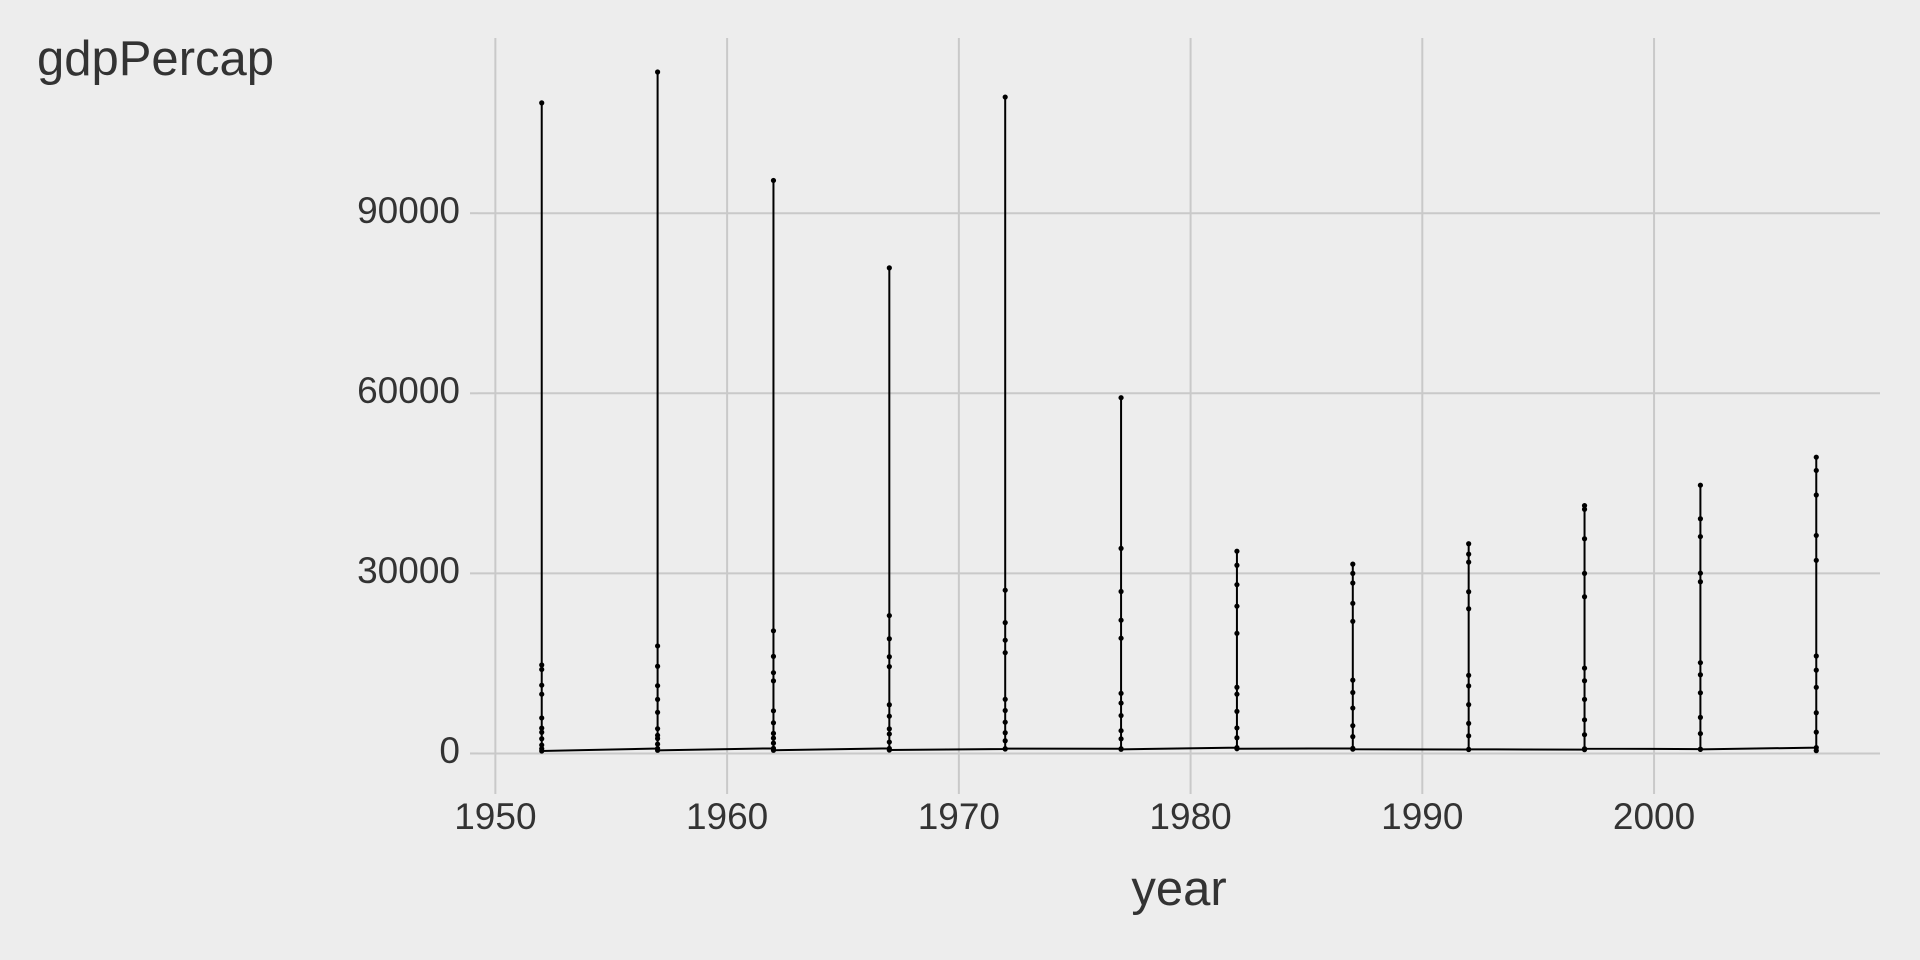 The width and height of the screenshot is (1920, 960). Describe the element at coordinates (408, 570) in the screenshot. I see `y-tick-label: 30000` at that location.